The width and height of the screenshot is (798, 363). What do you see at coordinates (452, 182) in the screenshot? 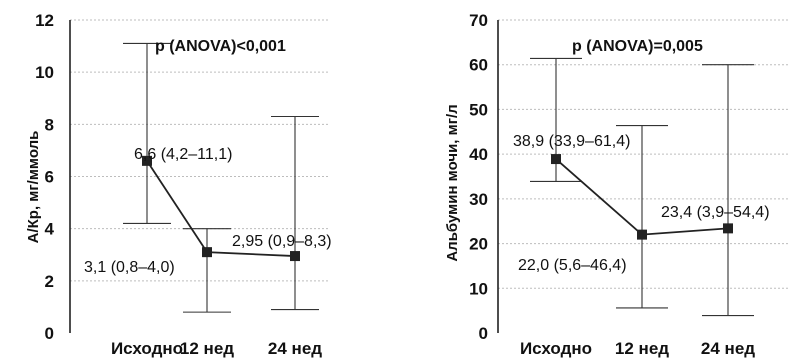
I see `y-axis-label: Альбумин мочи, мг/л` at bounding box center [452, 182].